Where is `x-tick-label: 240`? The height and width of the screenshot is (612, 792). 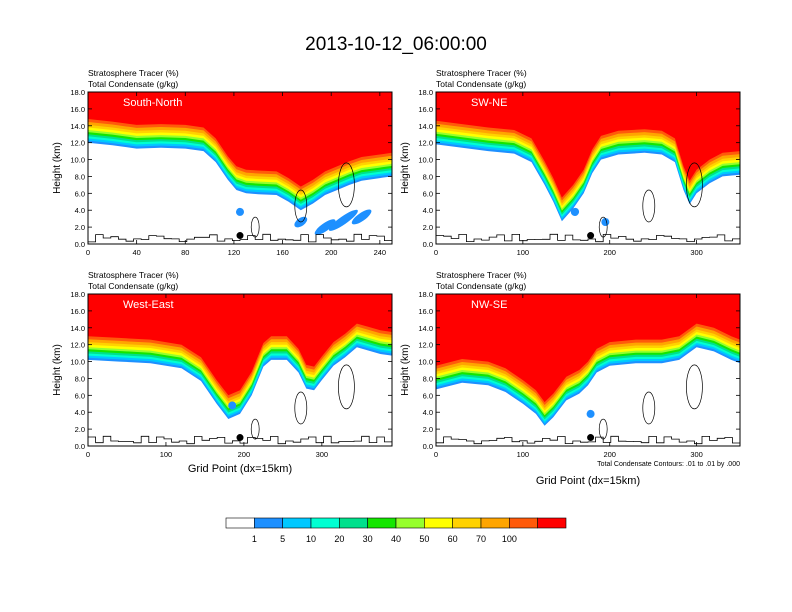
x-tick-label: 240 is located at coordinates (380, 252).